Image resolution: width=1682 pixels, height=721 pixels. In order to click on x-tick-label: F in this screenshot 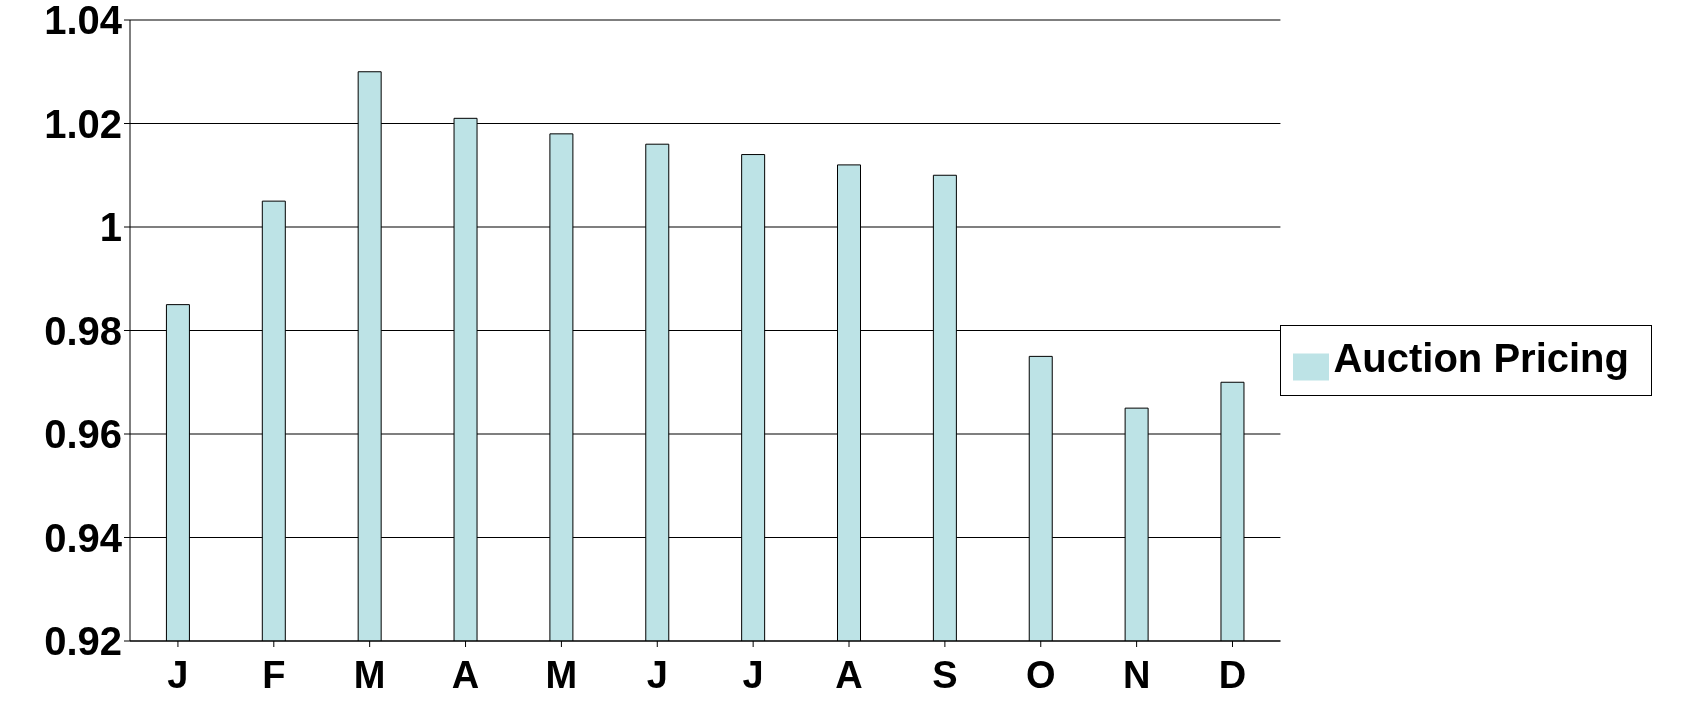, I will do `click(274, 674)`.